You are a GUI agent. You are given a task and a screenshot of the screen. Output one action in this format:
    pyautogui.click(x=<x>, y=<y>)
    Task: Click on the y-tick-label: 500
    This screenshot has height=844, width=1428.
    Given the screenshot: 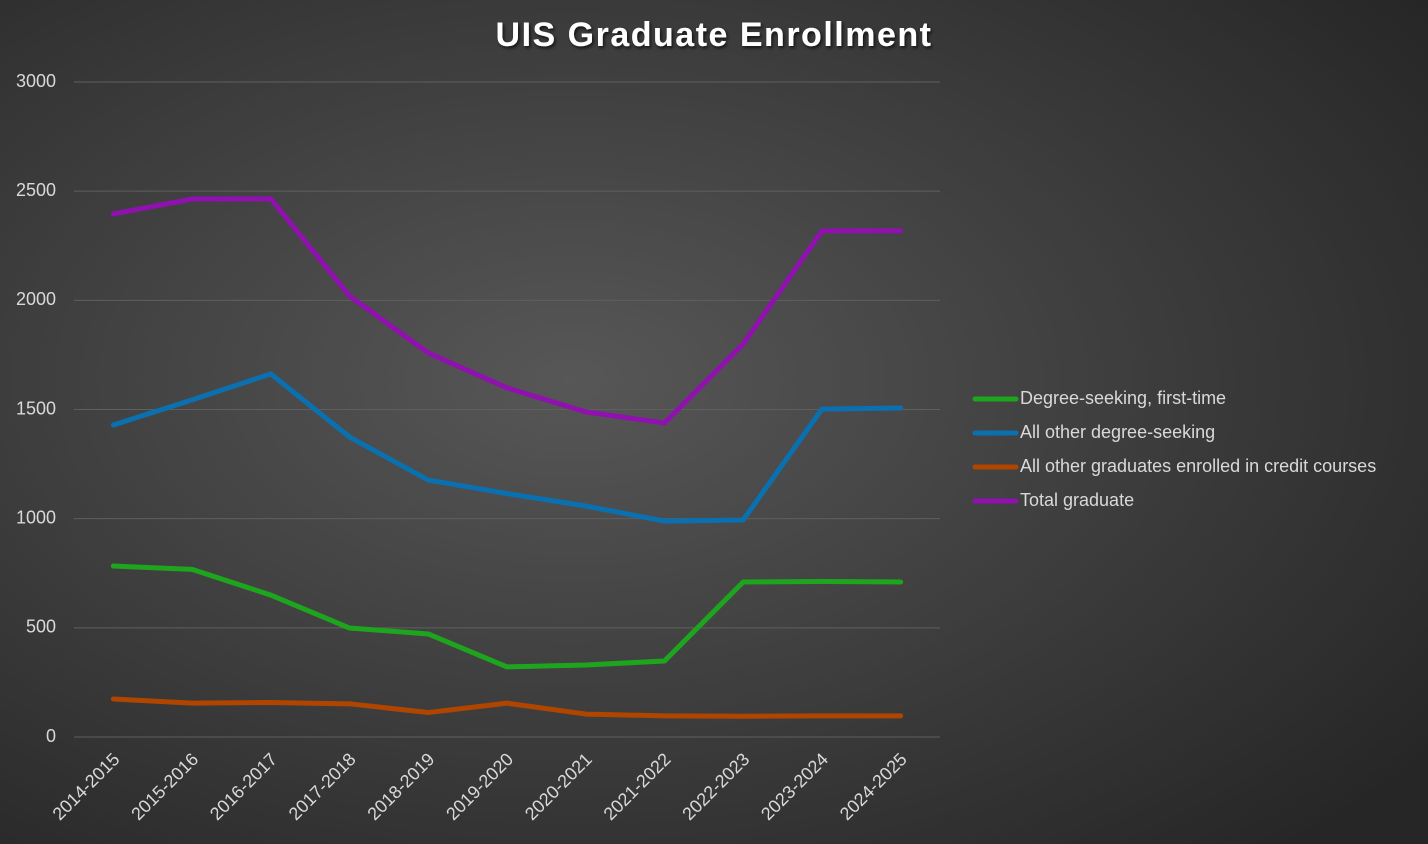 What is the action you would take?
    pyautogui.click(x=41, y=627)
    